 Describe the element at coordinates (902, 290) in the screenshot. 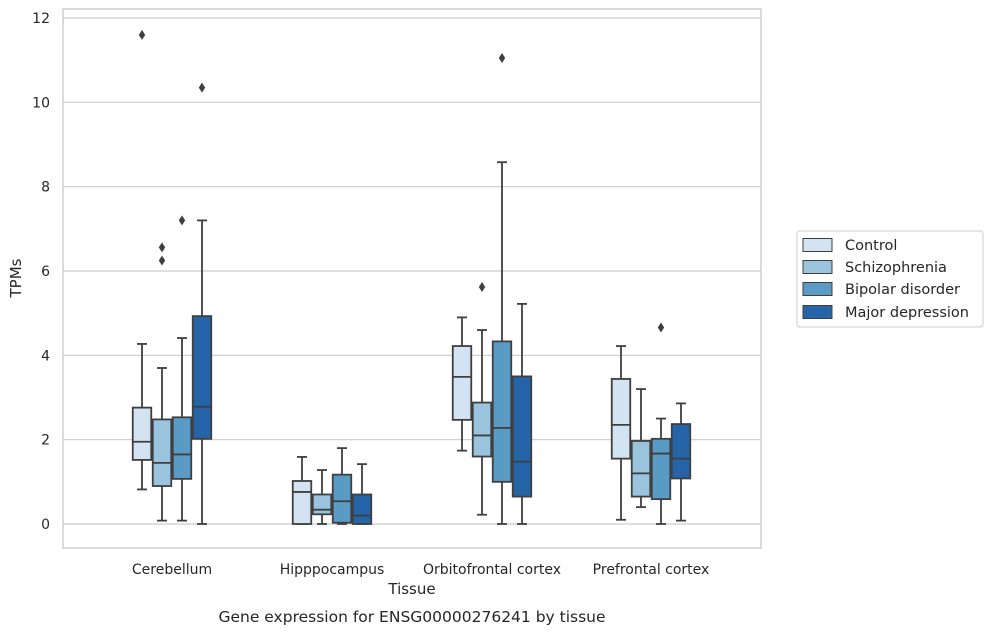

I see `legend-label: Bipolar disorder` at that location.